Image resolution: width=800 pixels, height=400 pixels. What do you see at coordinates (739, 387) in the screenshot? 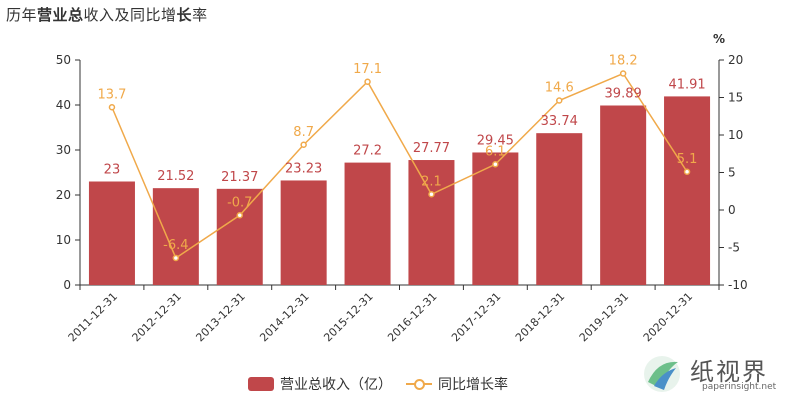
I see `watermark-url: paperinsight.net` at bounding box center [739, 387].